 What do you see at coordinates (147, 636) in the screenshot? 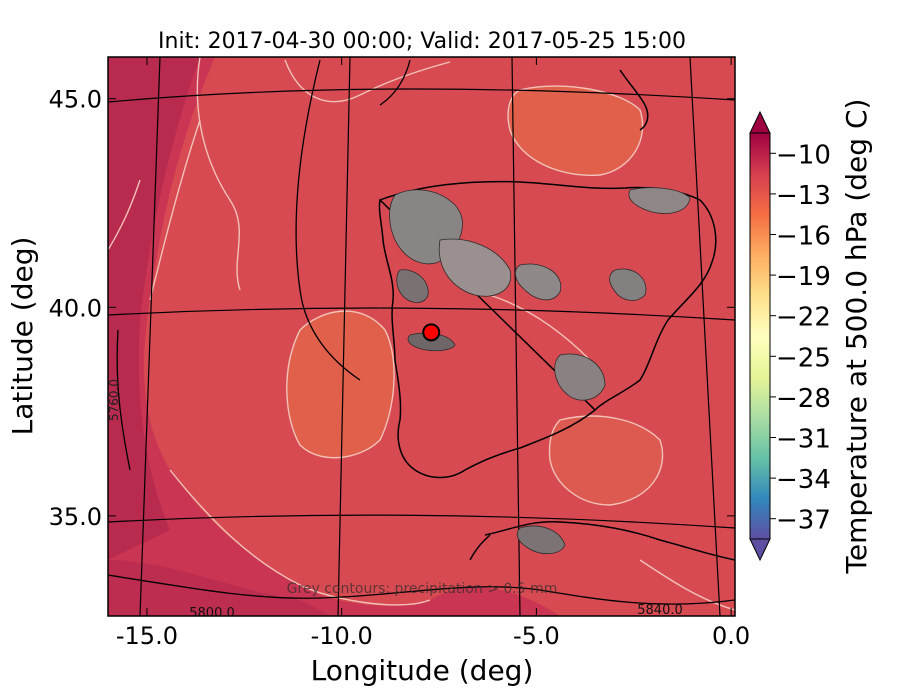
I see `x-tick-label: -15.0` at bounding box center [147, 636].